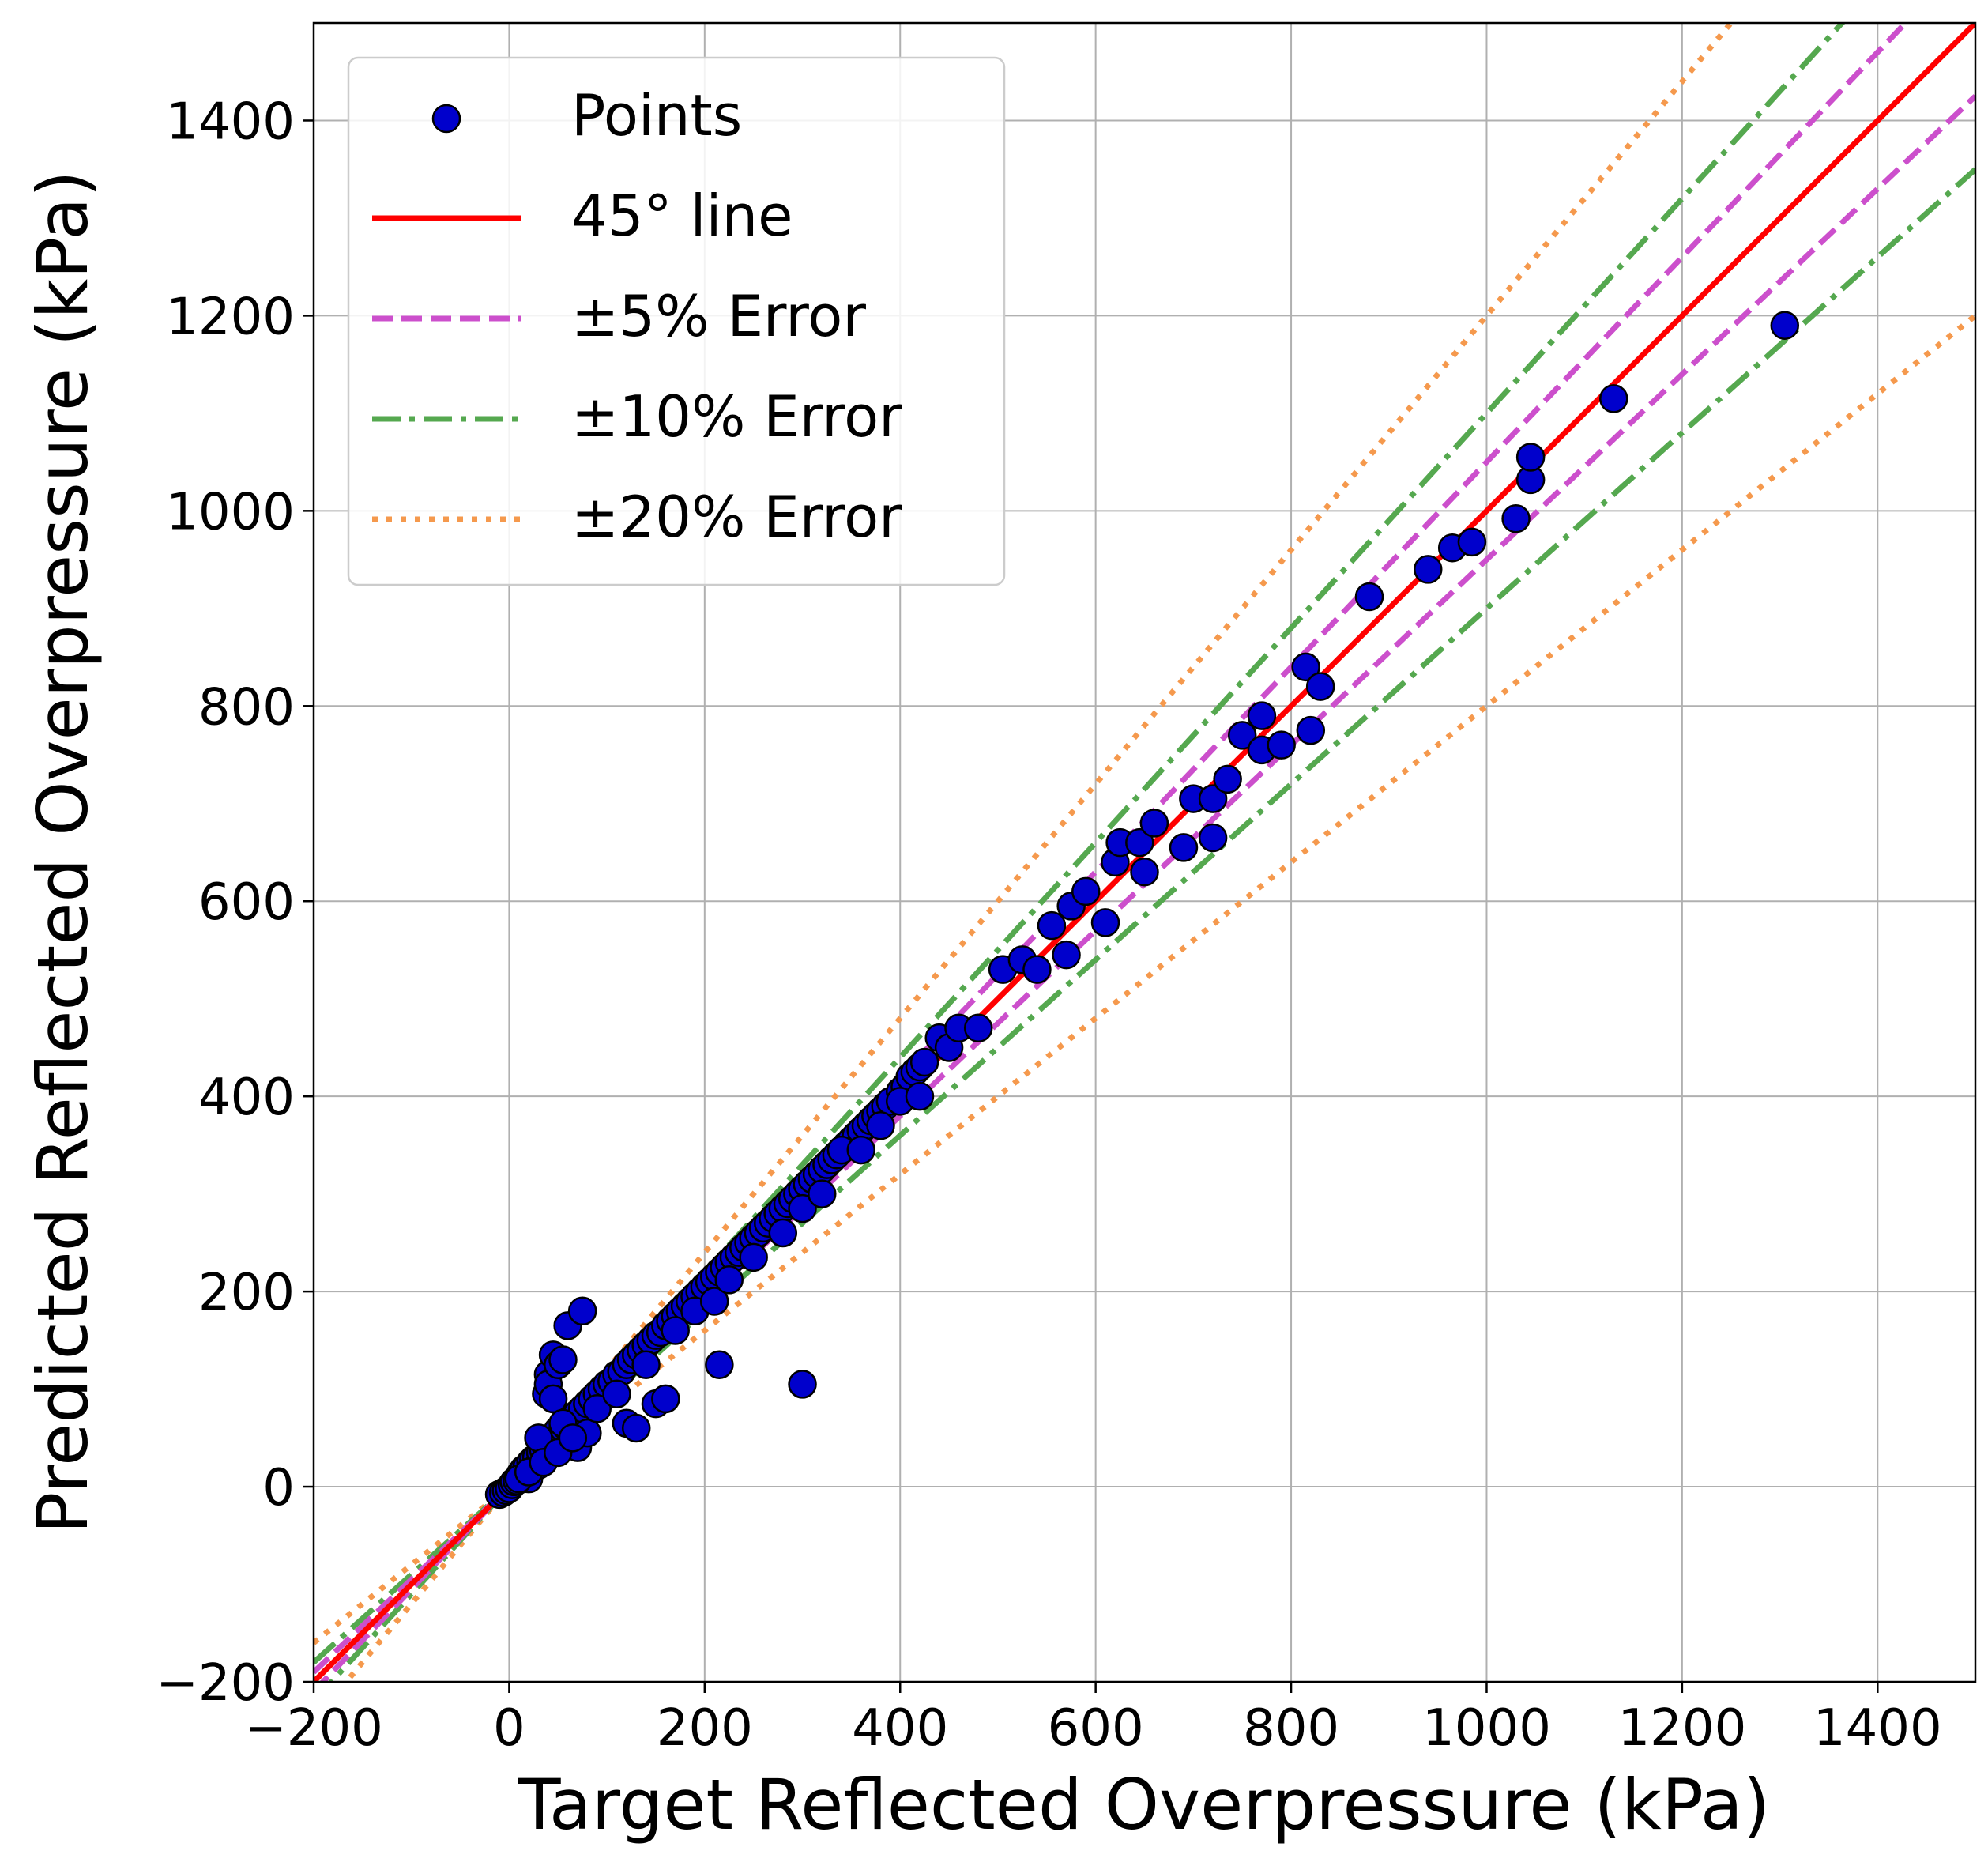  Describe the element at coordinates (736, 517) in the screenshot. I see `legend-label-20pct: ±20% Error` at that location.